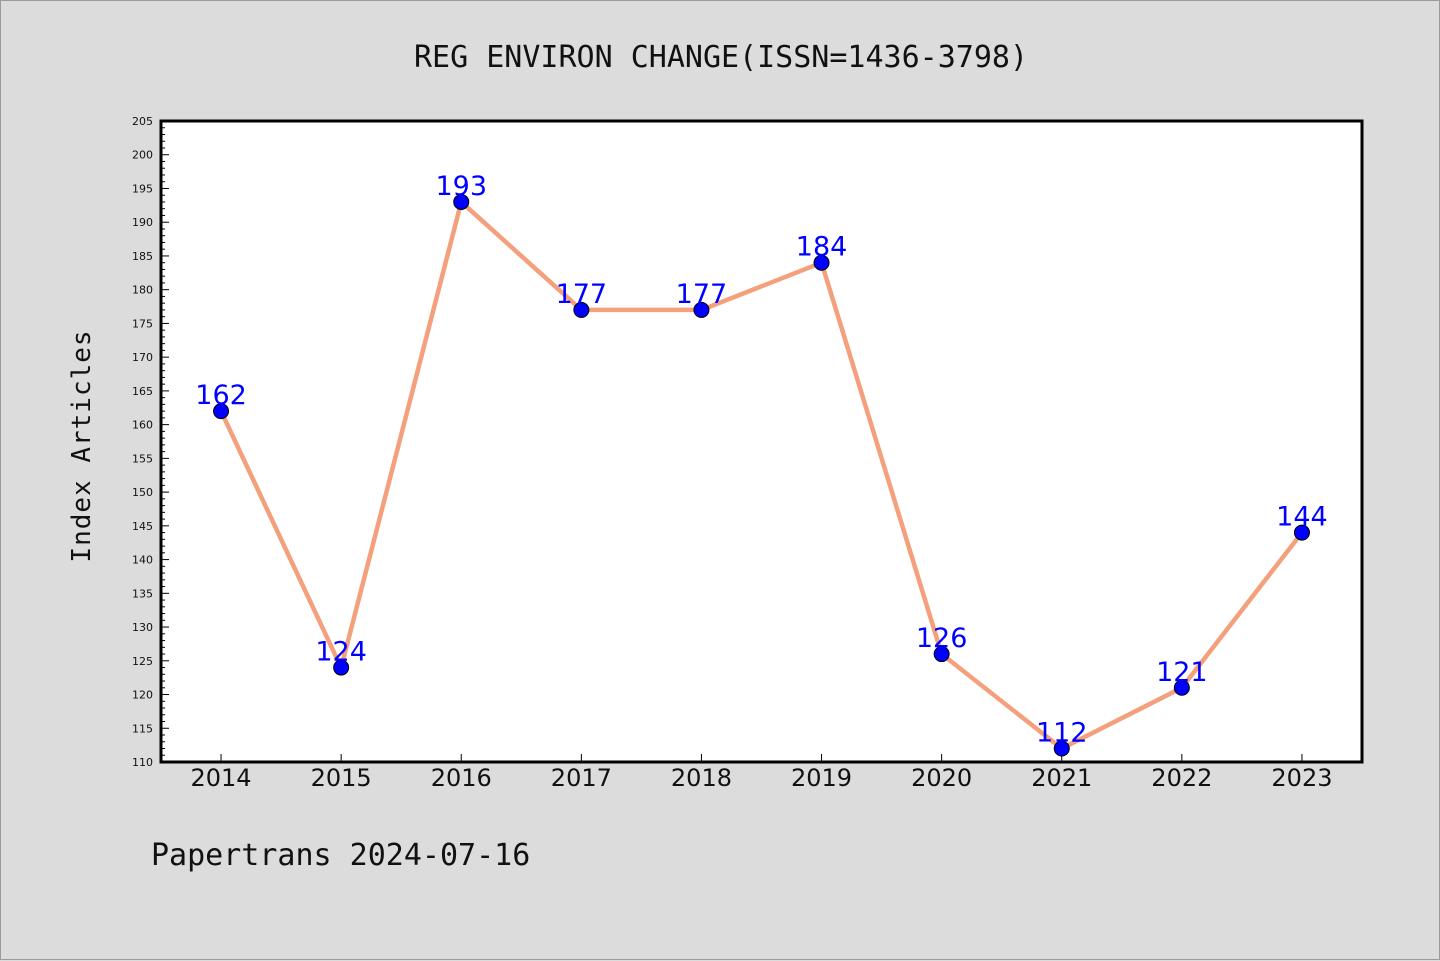 This screenshot has width=1440, height=961. What do you see at coordinates (142, 526) in the screenshot?
I see `y-tick-label: 145` at bounding box center [142, 526].